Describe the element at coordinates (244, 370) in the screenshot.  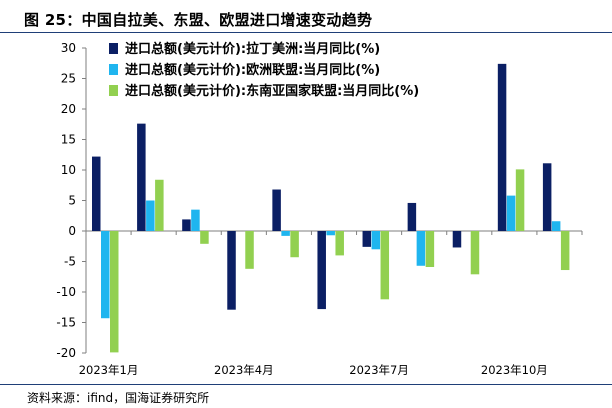
I see `x-tick-label: 2023年4月` at that location.